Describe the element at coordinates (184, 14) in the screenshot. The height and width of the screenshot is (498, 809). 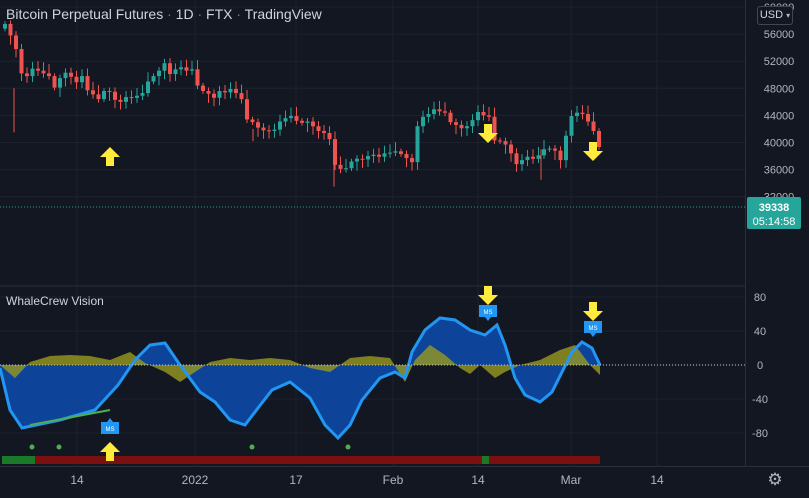
I see `interval-label: 1D` at that location.